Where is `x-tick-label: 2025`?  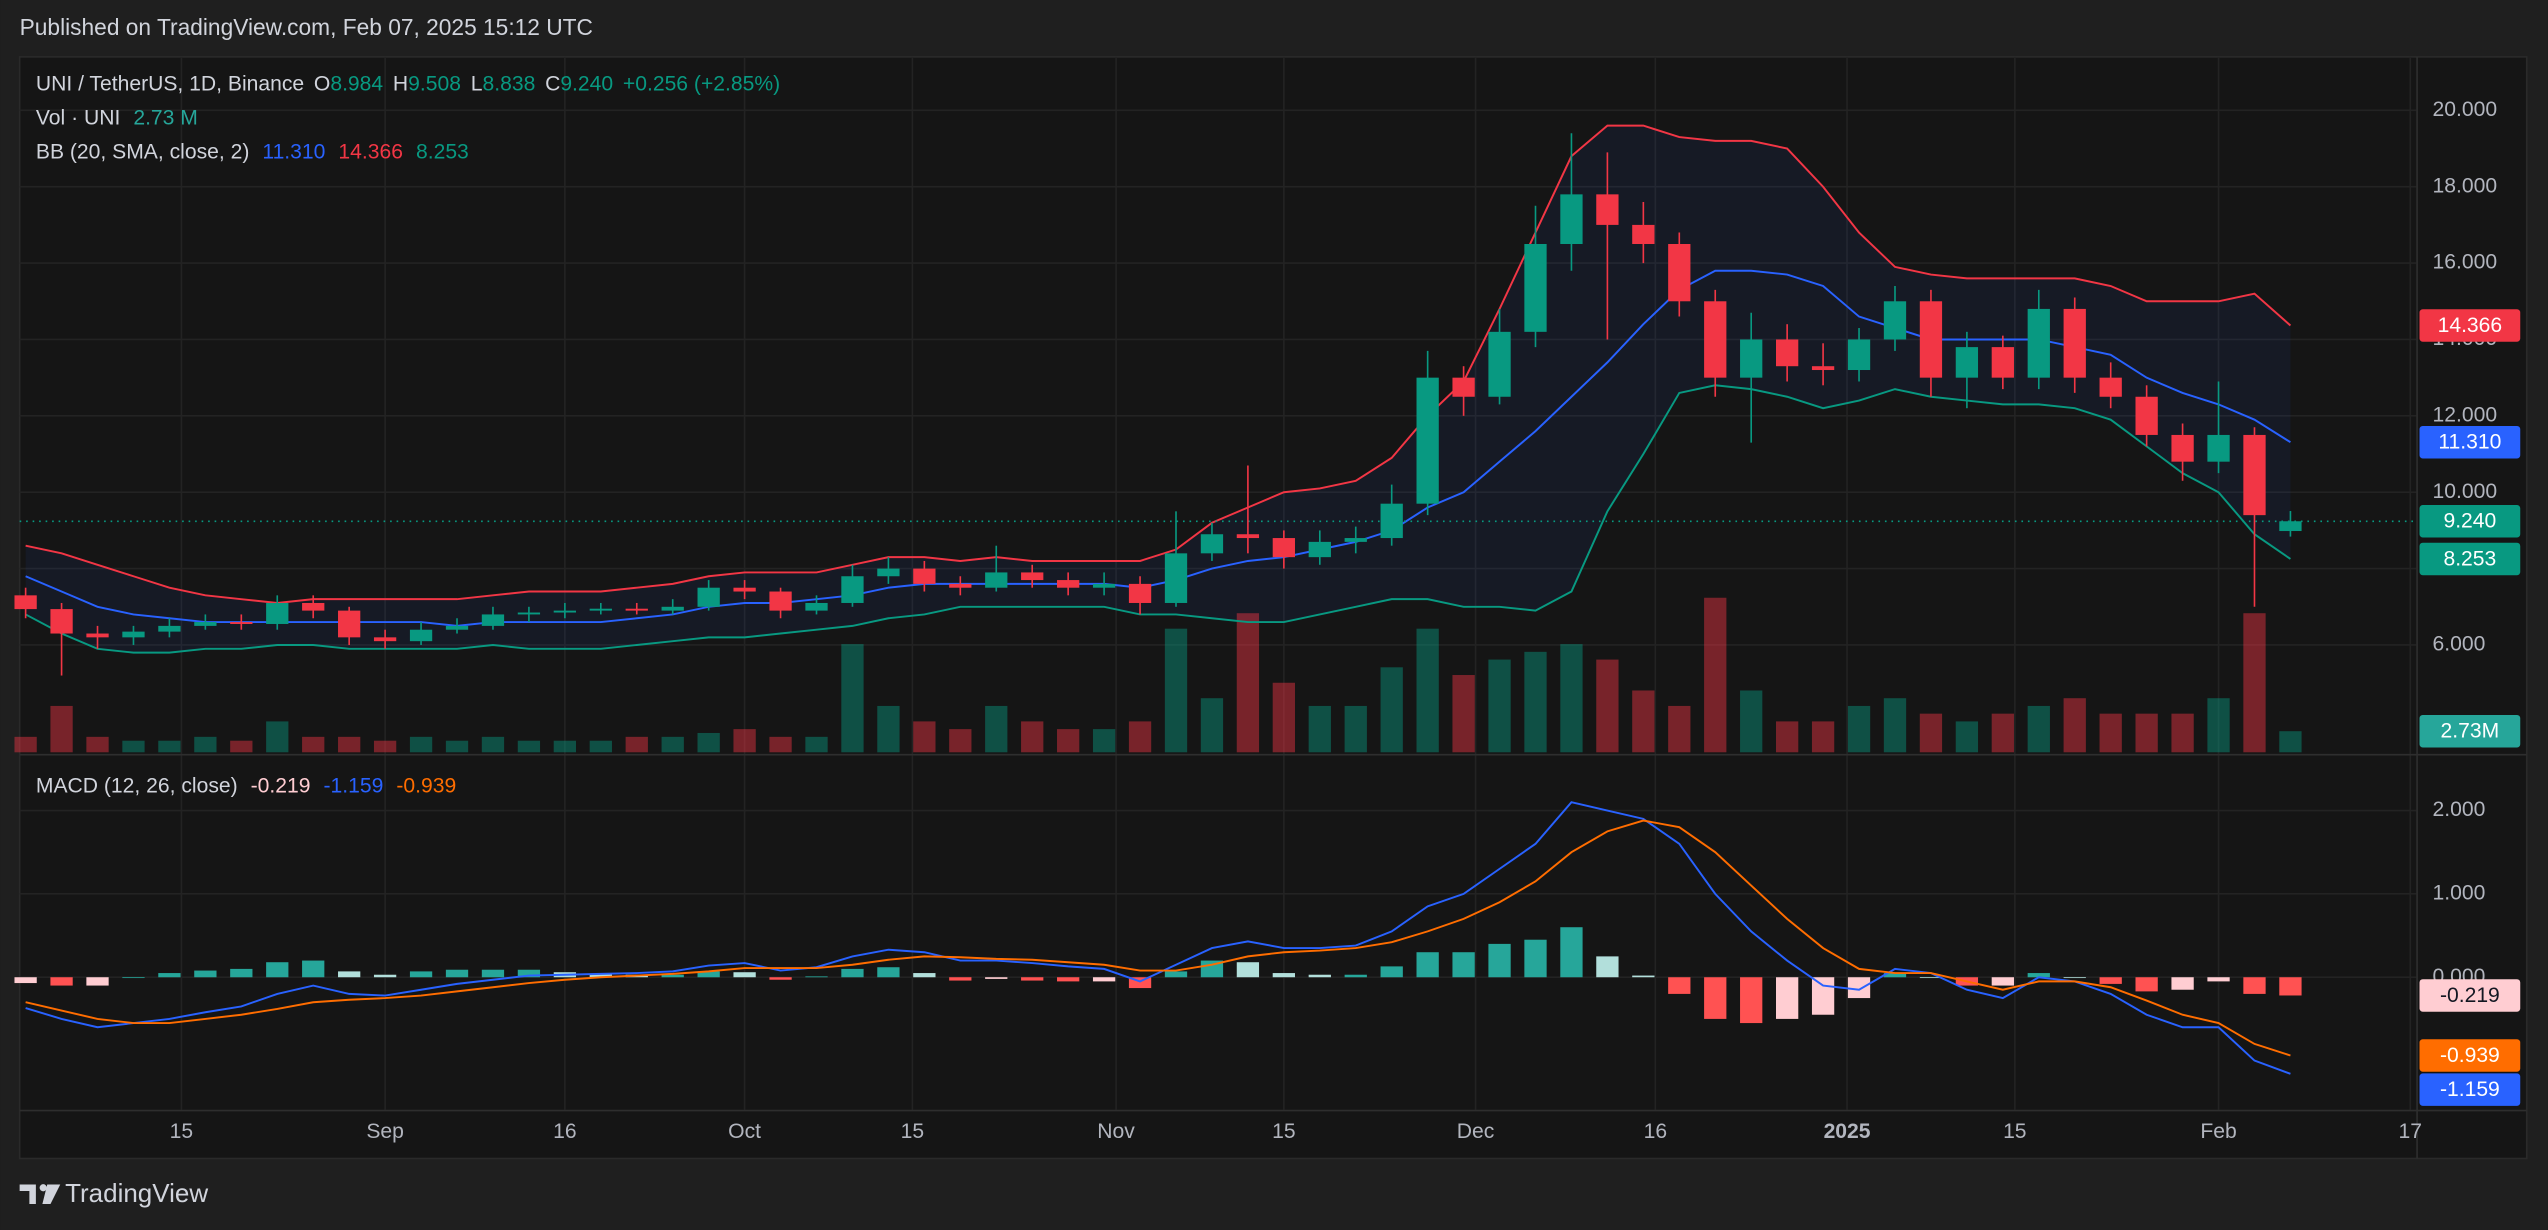 x-tick-label: 2025 is located at coordinates (1847, 1131).